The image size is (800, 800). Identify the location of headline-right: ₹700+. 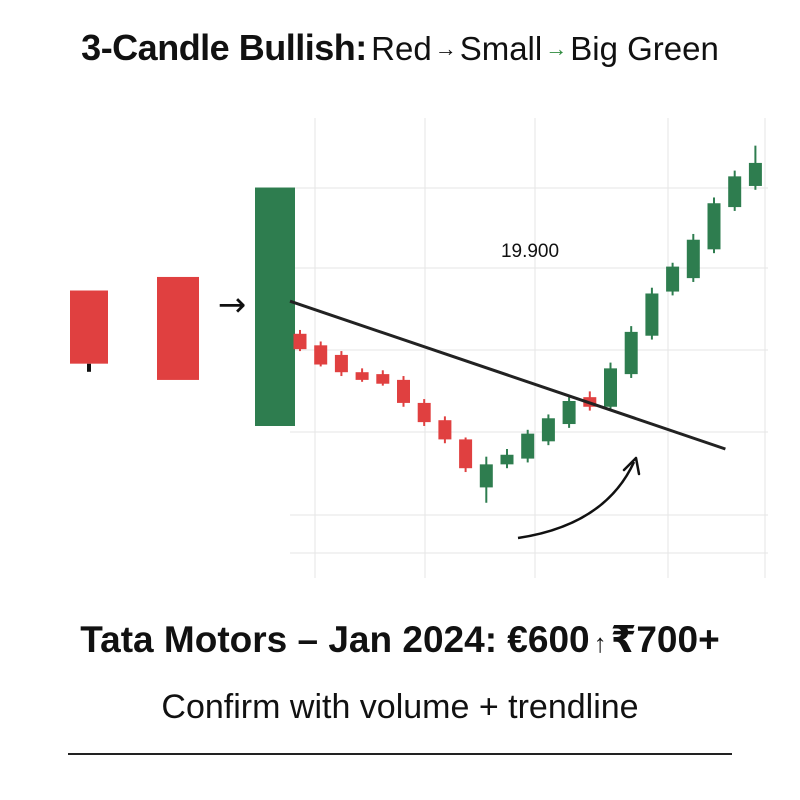
(665, 639).